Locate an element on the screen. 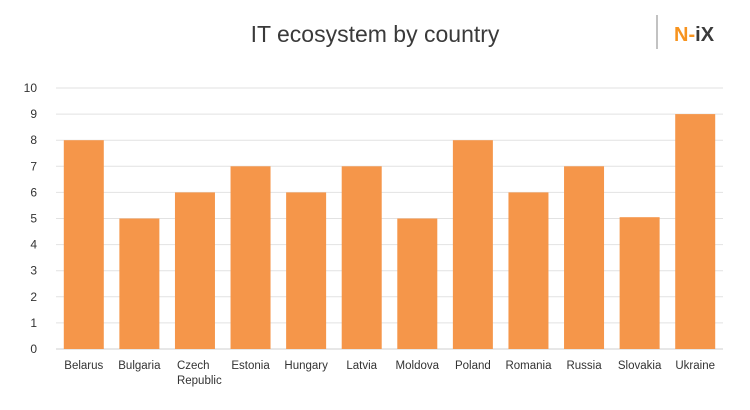  x-category-label-line: Russia is located at coordinates (584, 366).